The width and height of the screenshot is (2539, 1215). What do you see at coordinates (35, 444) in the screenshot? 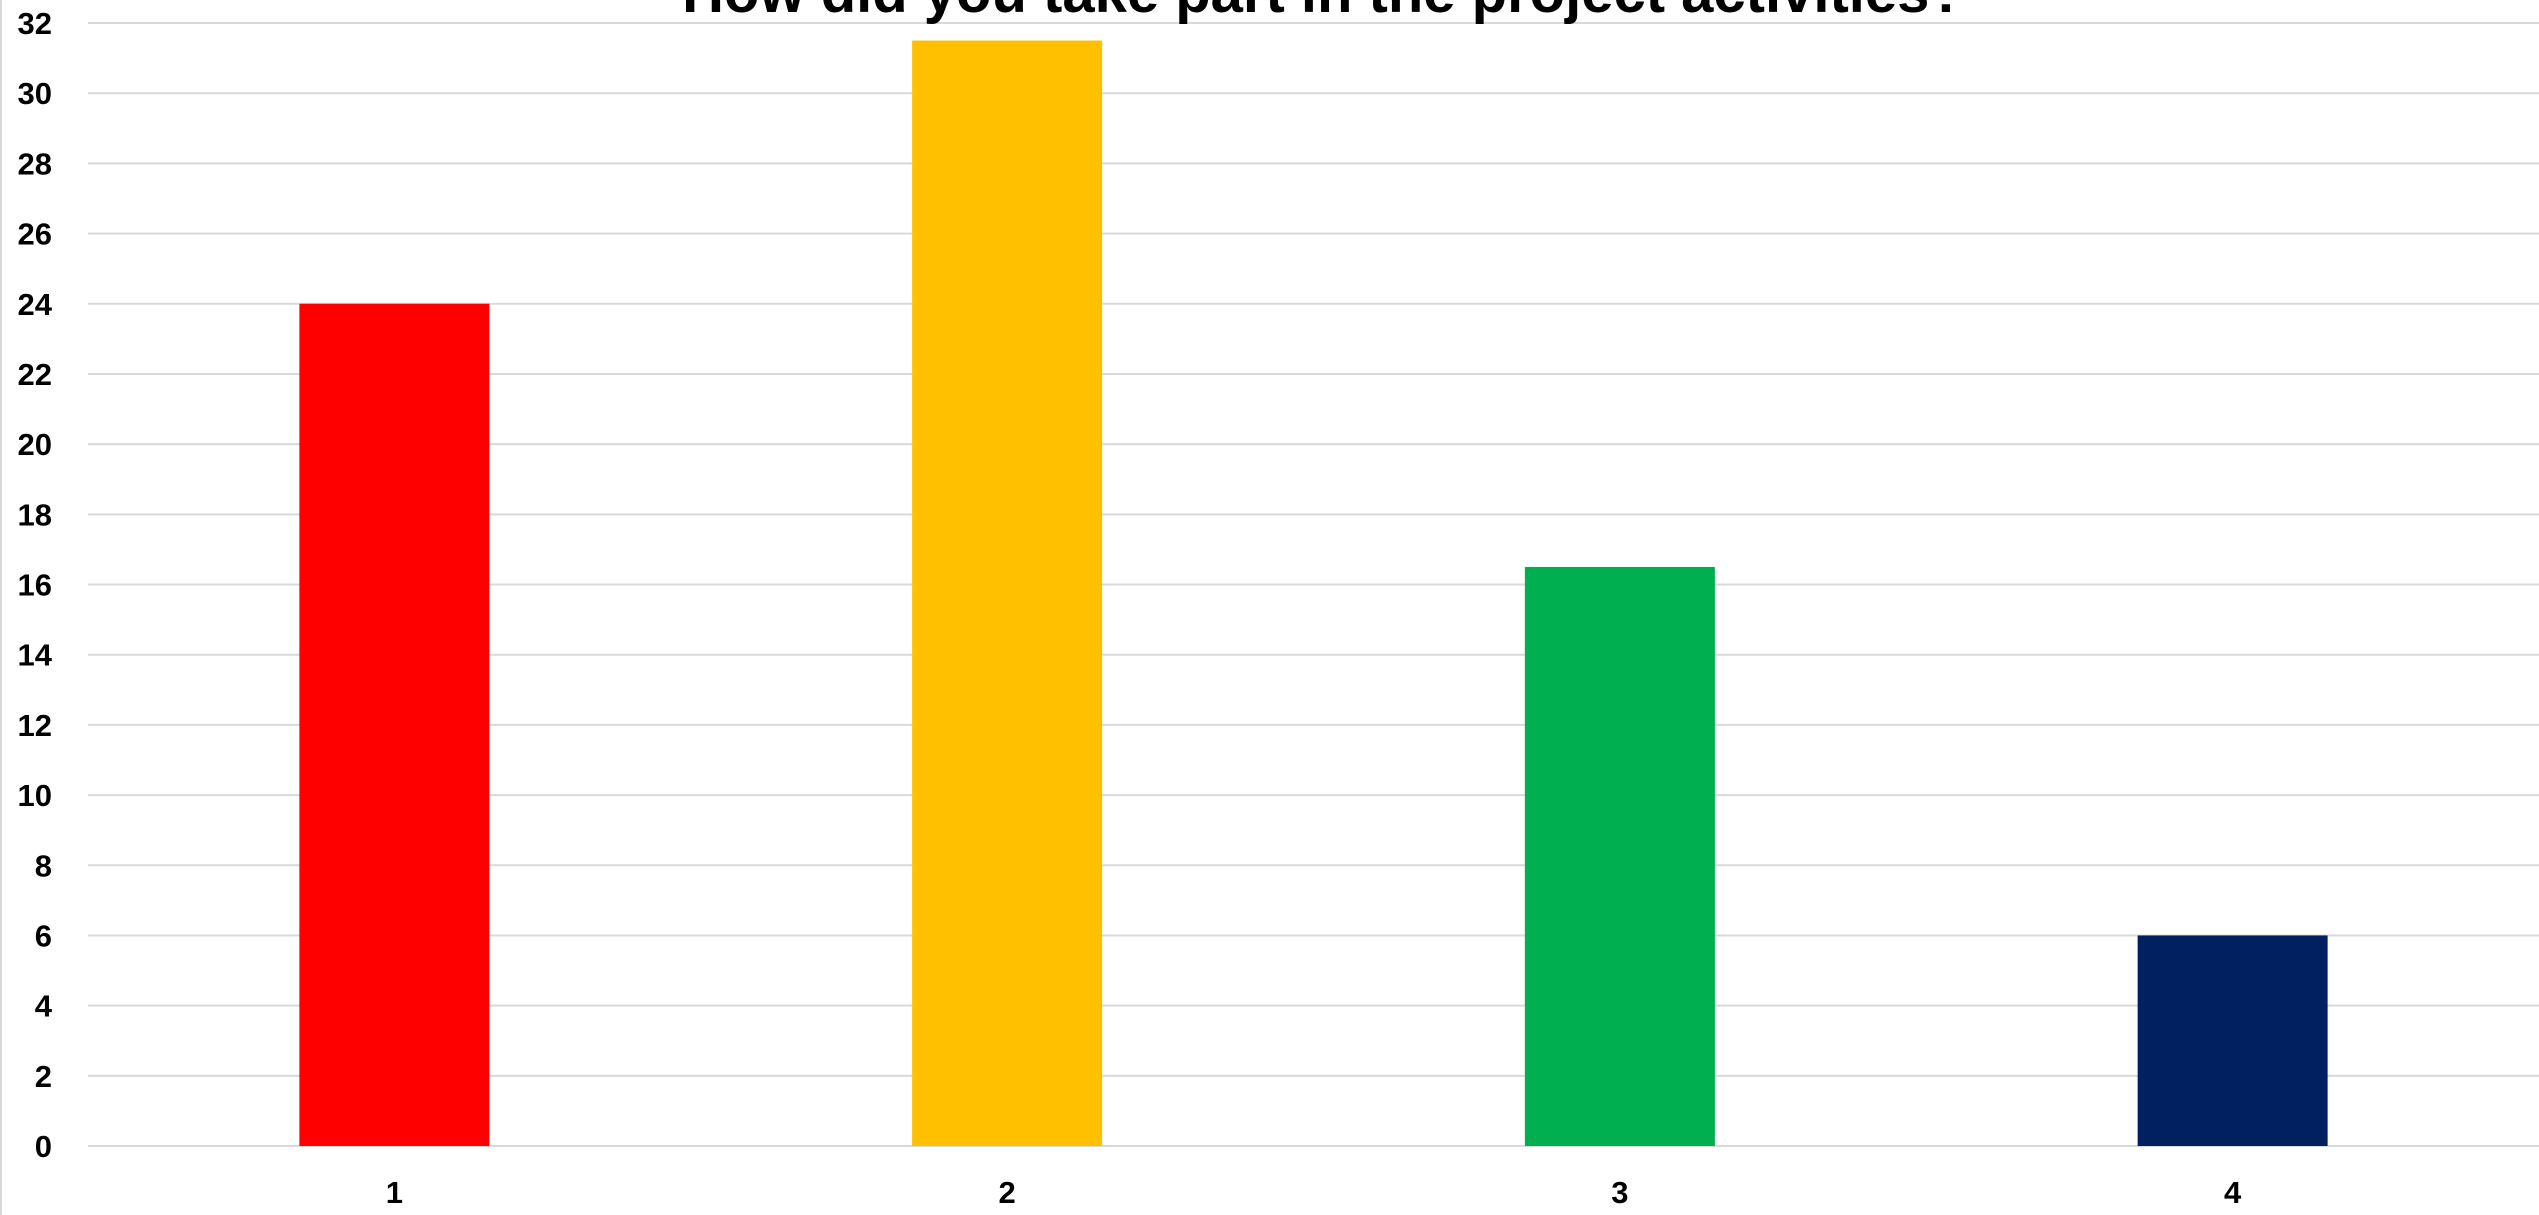
I see `y-tick-label-20: 20` at bounding box center [35, 444].